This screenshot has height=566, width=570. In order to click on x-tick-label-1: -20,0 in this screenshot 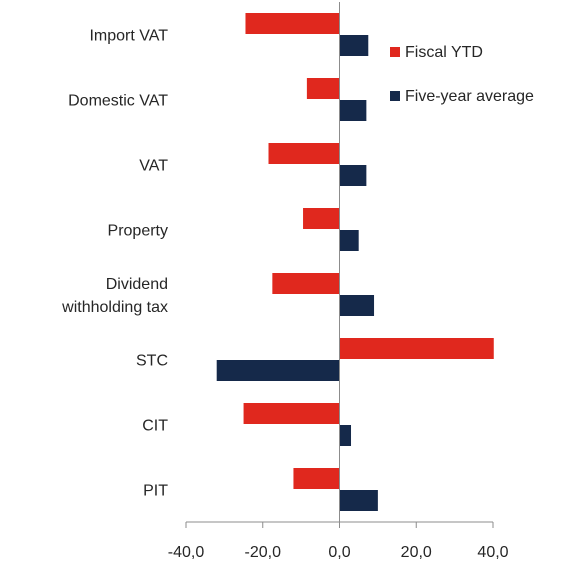, I will do `click(263, 552)`.